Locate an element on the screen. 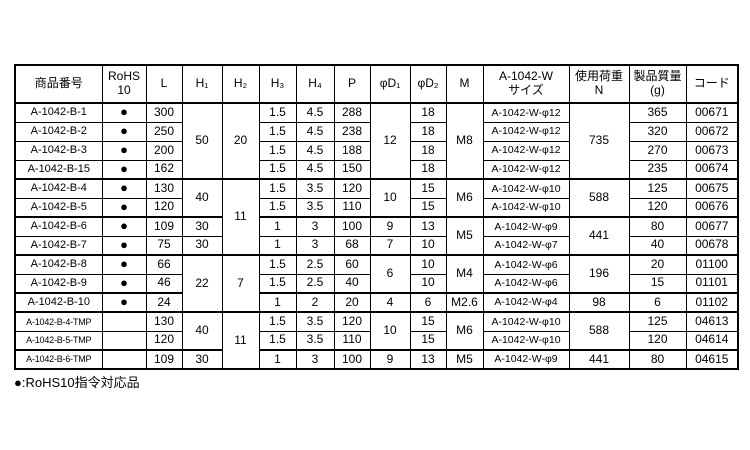  product-cell: A-1042-B-5-TMP is located at coordinates (58, 340).